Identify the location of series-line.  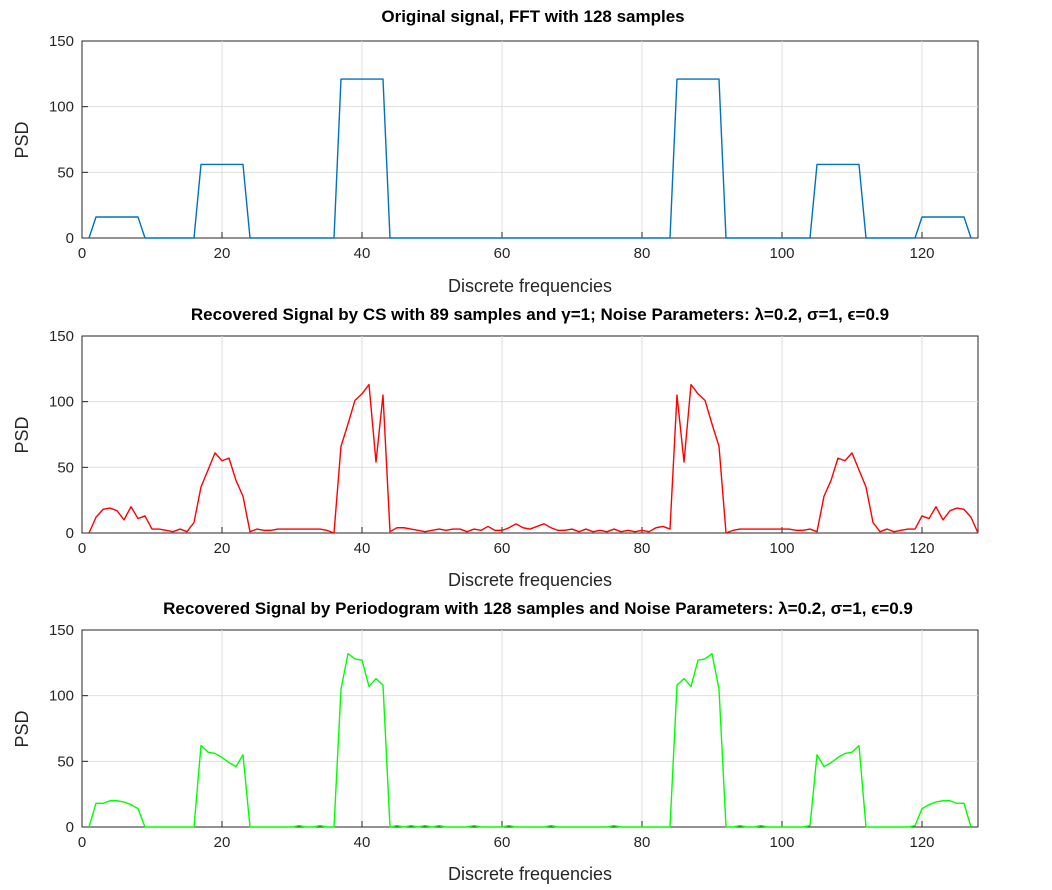
(533, 458).